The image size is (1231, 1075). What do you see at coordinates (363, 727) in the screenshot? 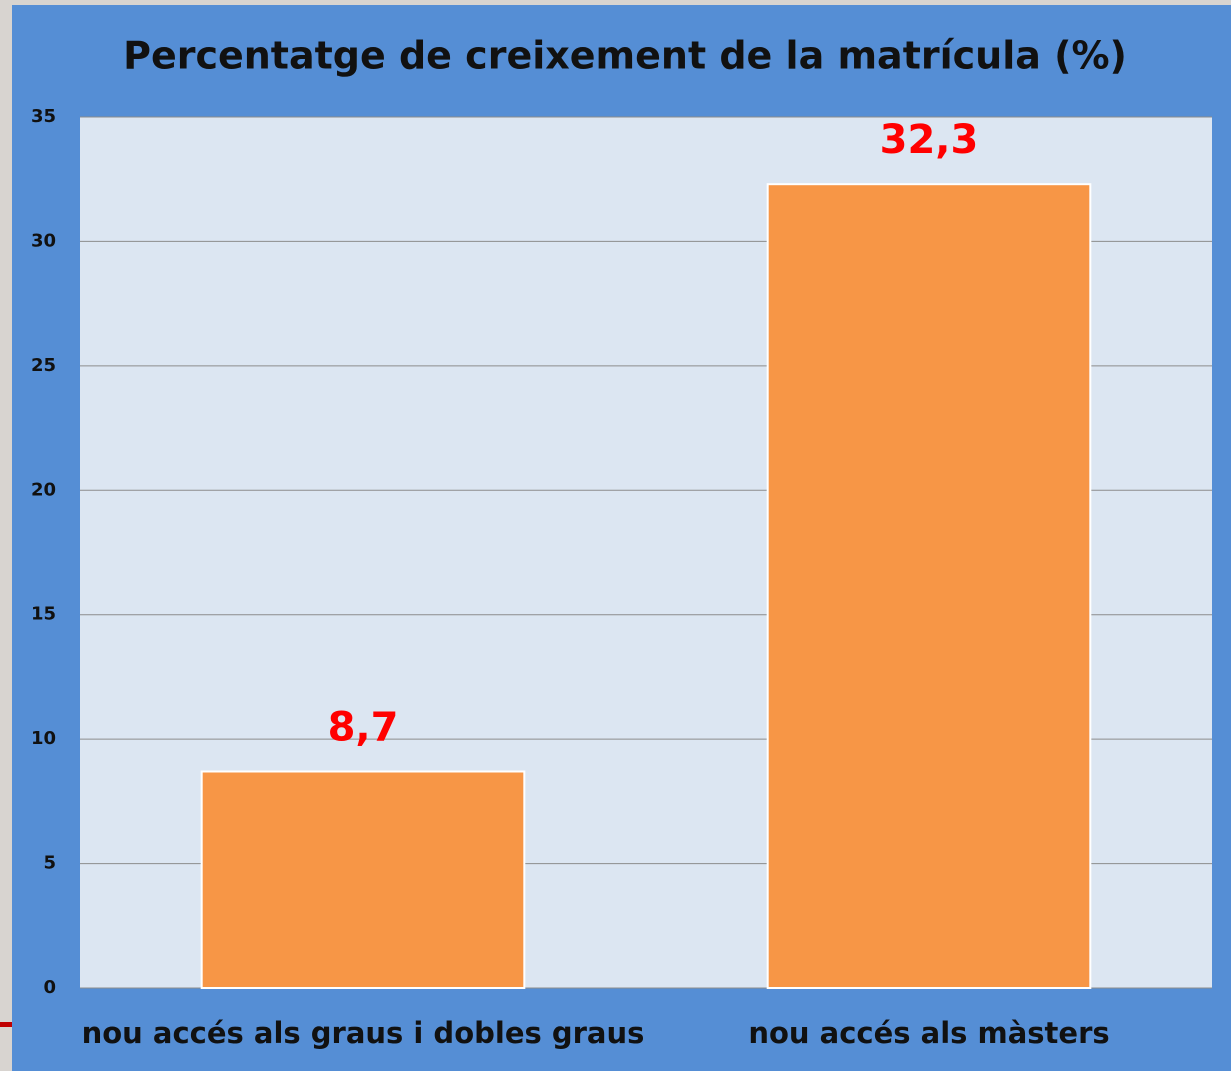
I see `data-label: 8,7` at bounding box center [363, 727].